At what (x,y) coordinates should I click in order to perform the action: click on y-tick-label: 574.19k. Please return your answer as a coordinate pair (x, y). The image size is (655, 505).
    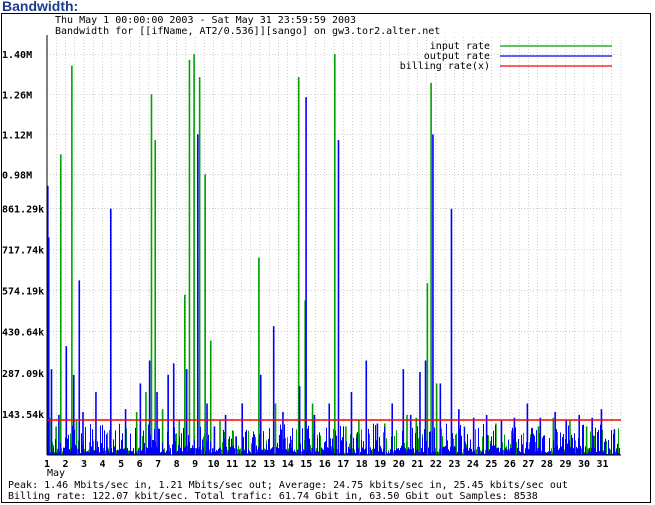
    Looking at the image, I should click on (23, 292).